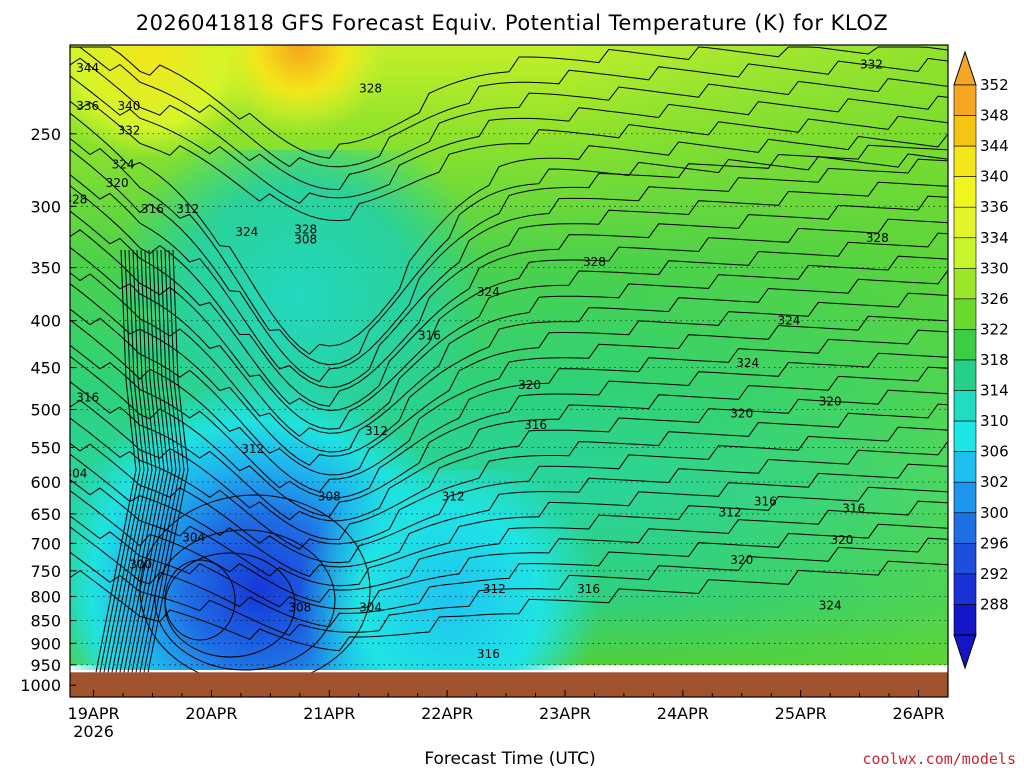  I want to click on y-tick-label: 650, so click(45, 514).